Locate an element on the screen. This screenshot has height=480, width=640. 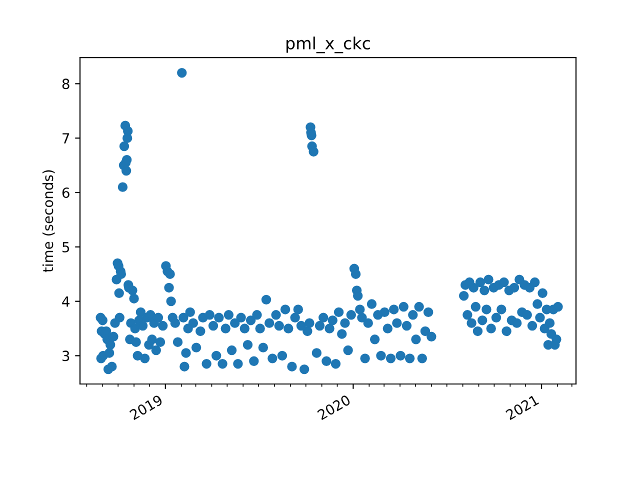
y-tick-label: 4 is located at coordinates (66, 301).